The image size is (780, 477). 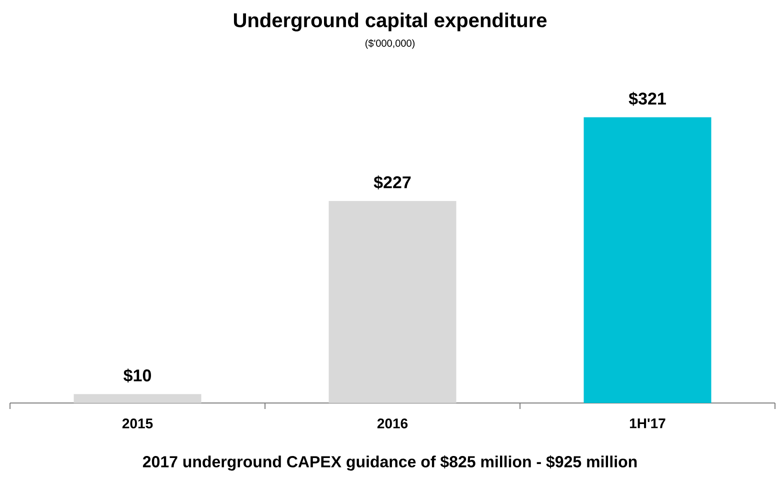 I want to click on x-tick-label: 1H'17, so click(x=648, y=423).